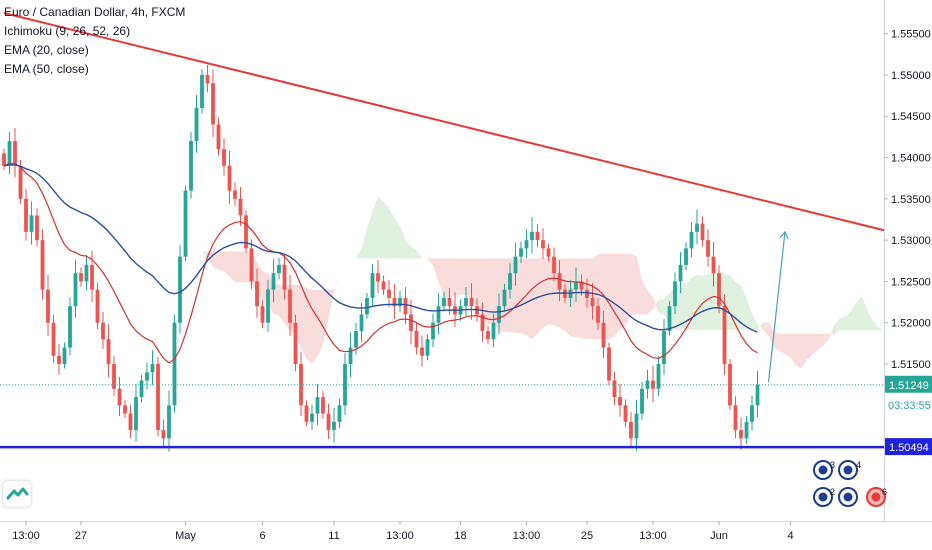 The width and height of the screenshot is (932, 550). What do you see at coordinates (67, 31) in the screenshot?
I see `indicator-ichimoku: Ichimoku (9, 26, 52, 26)` at bounding box center [67, 31].